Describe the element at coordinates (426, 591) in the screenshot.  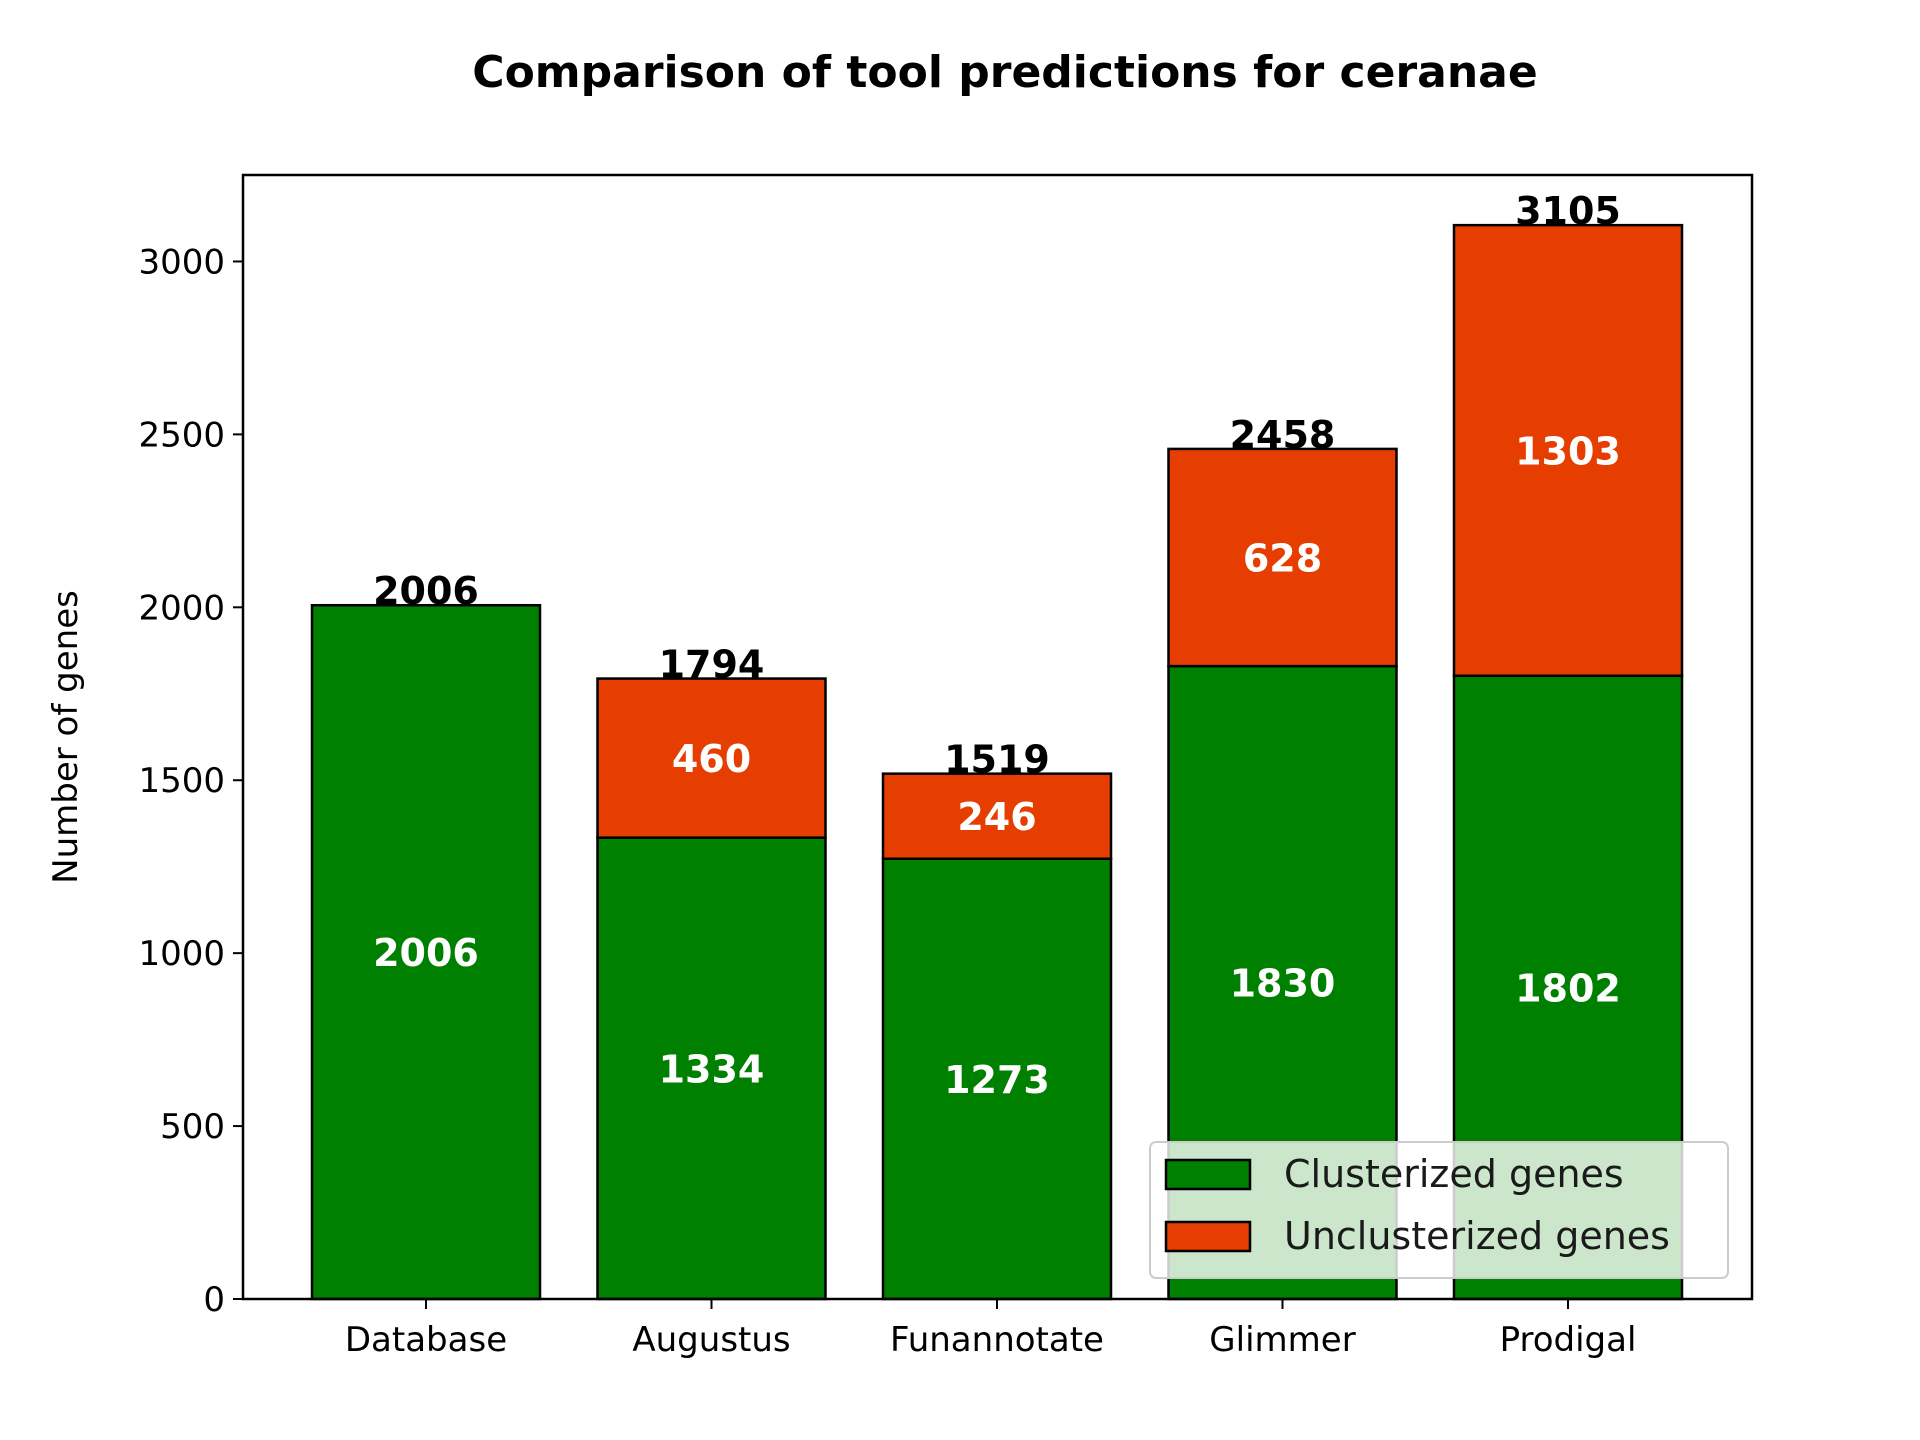
I see `bar-total-label: 2006` at that location.